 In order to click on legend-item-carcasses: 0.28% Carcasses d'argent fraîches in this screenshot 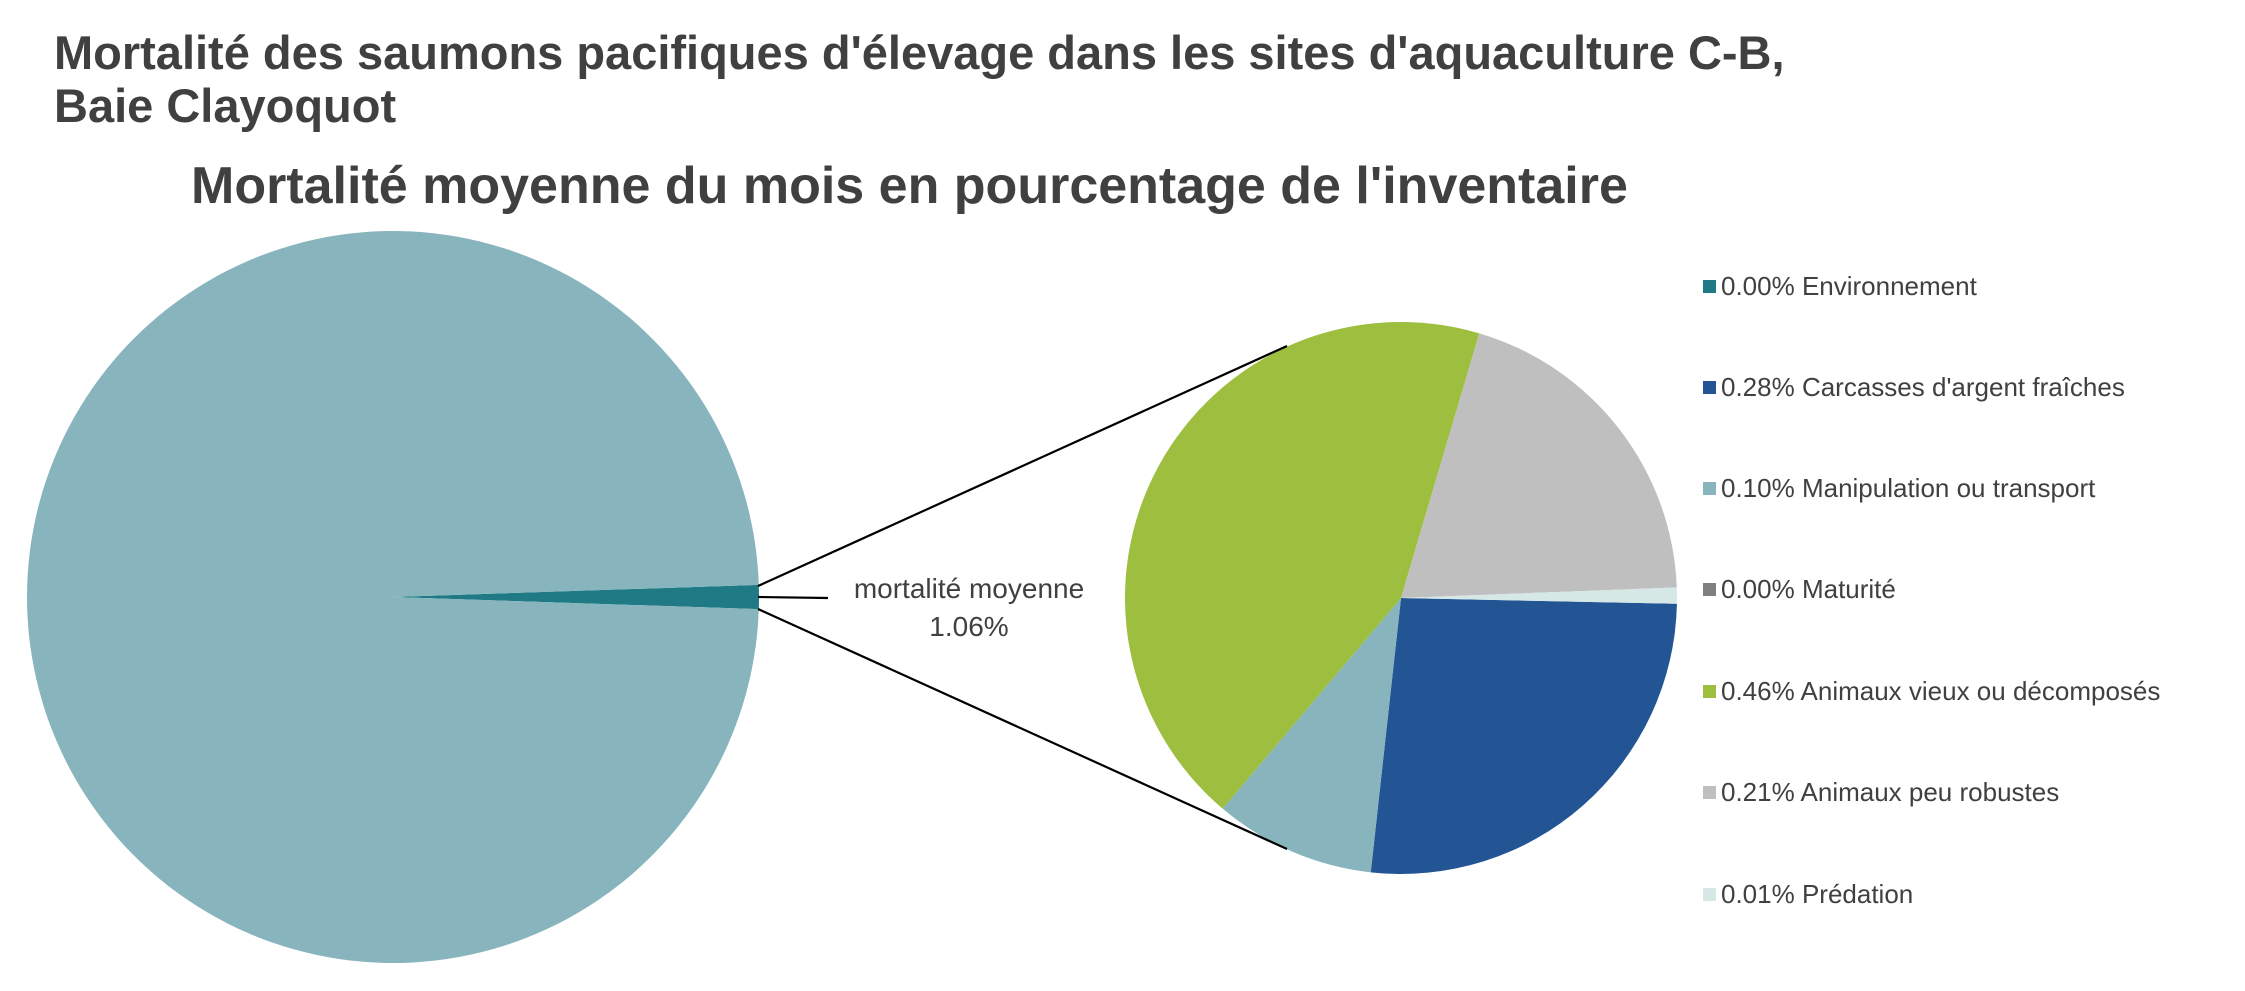, I will do `click(1914, 387)`.